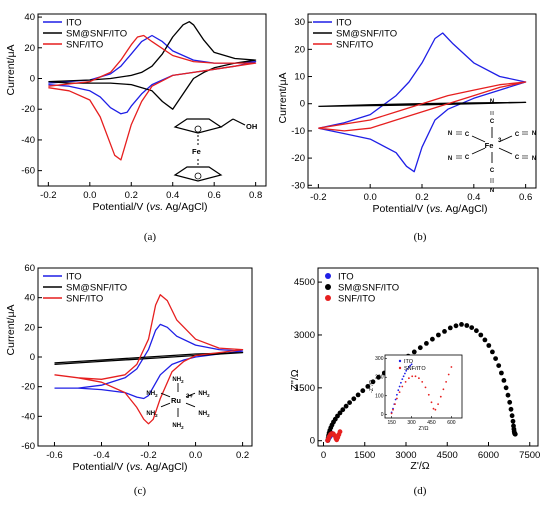 Image resolution: width=550 pixels, height=506 pixels. What do you see at coordinates (255, 195) in the screenshot?
I see `panel-a-xtick-label: 0.8` at bounding box center [255, 195].